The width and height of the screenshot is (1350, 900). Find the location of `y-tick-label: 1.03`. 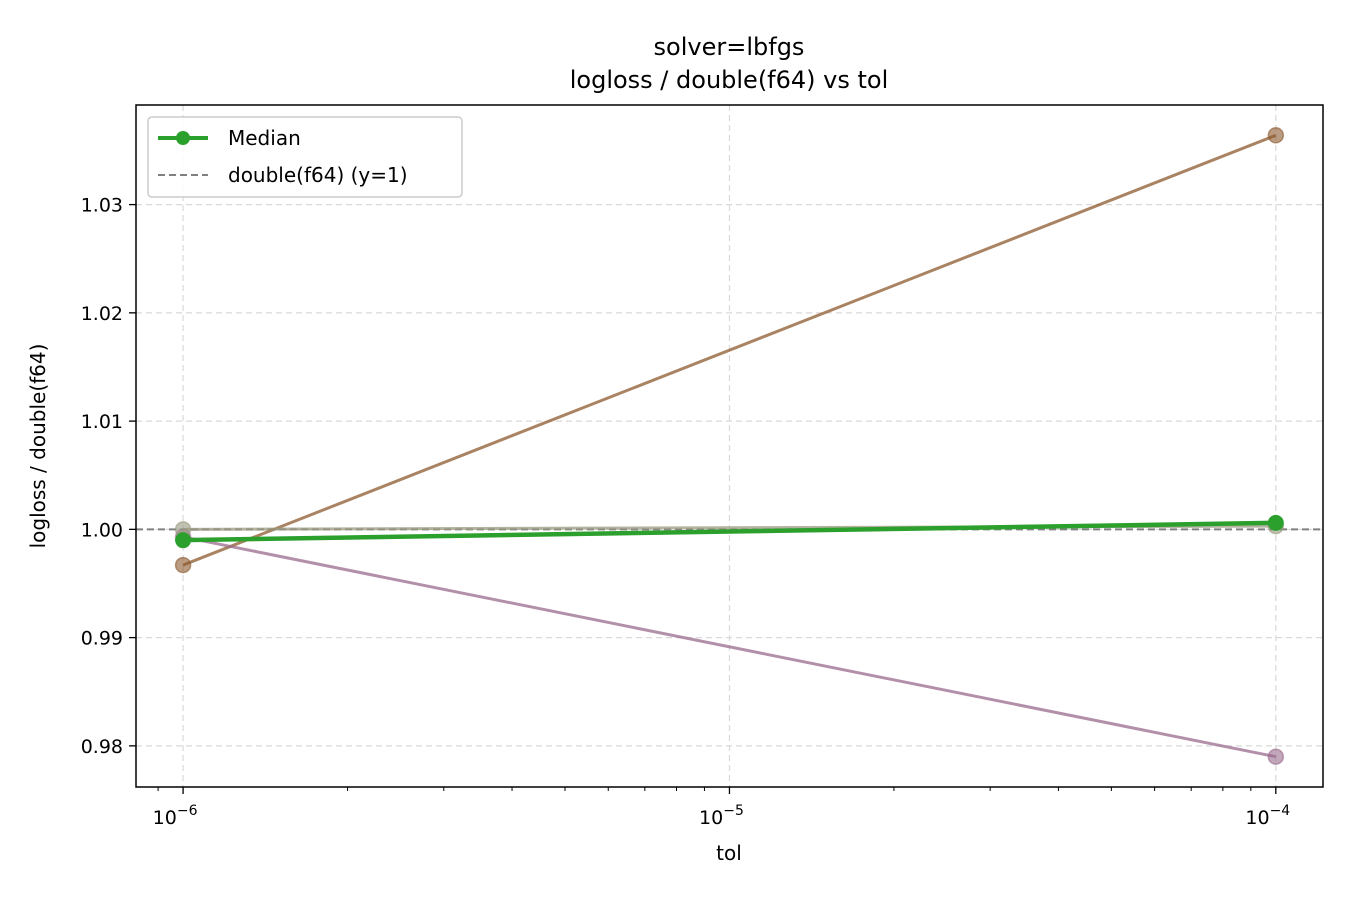

y-tick-label: 1.03 is located at coordinates (102, 206).